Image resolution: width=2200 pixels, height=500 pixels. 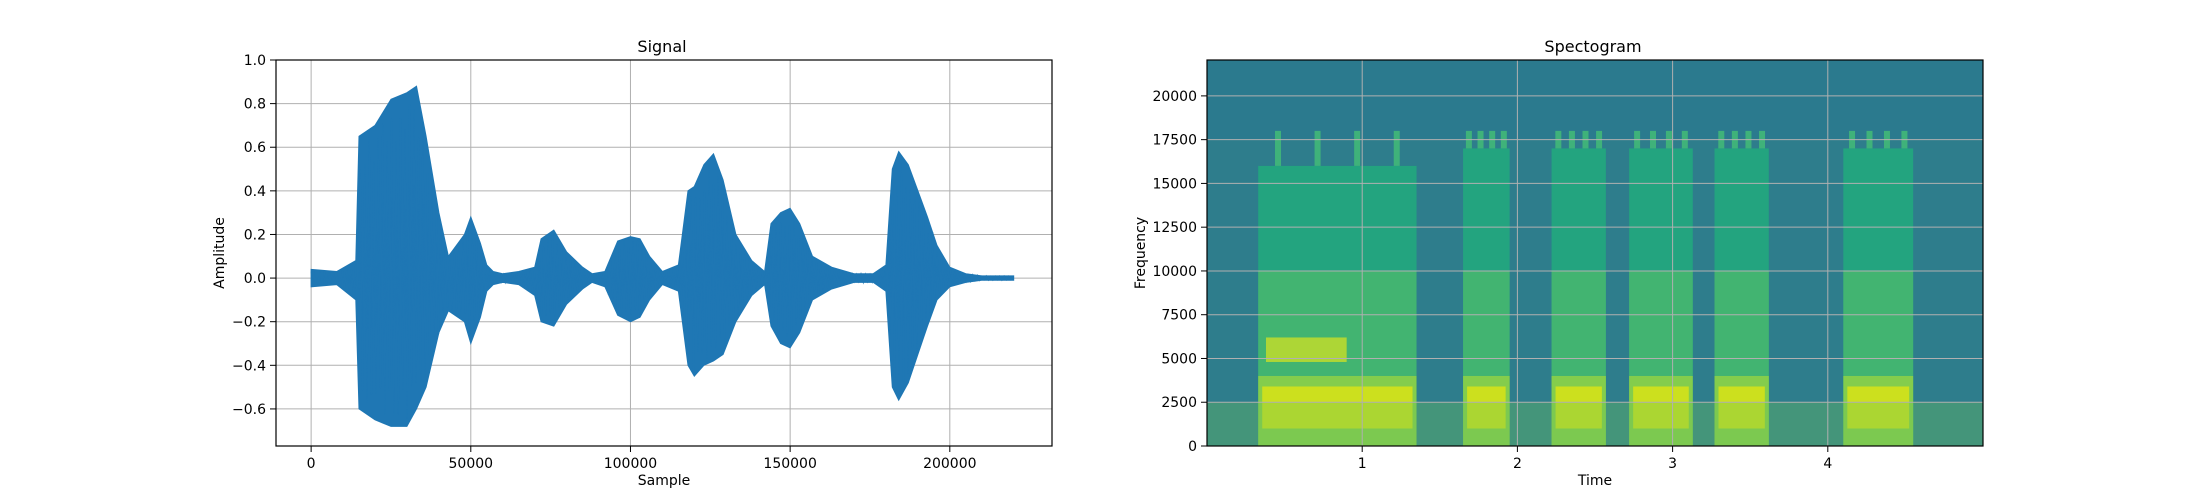 I want to click on spectrogram-x-tick-label: 2, so click(x=1517, y=464).